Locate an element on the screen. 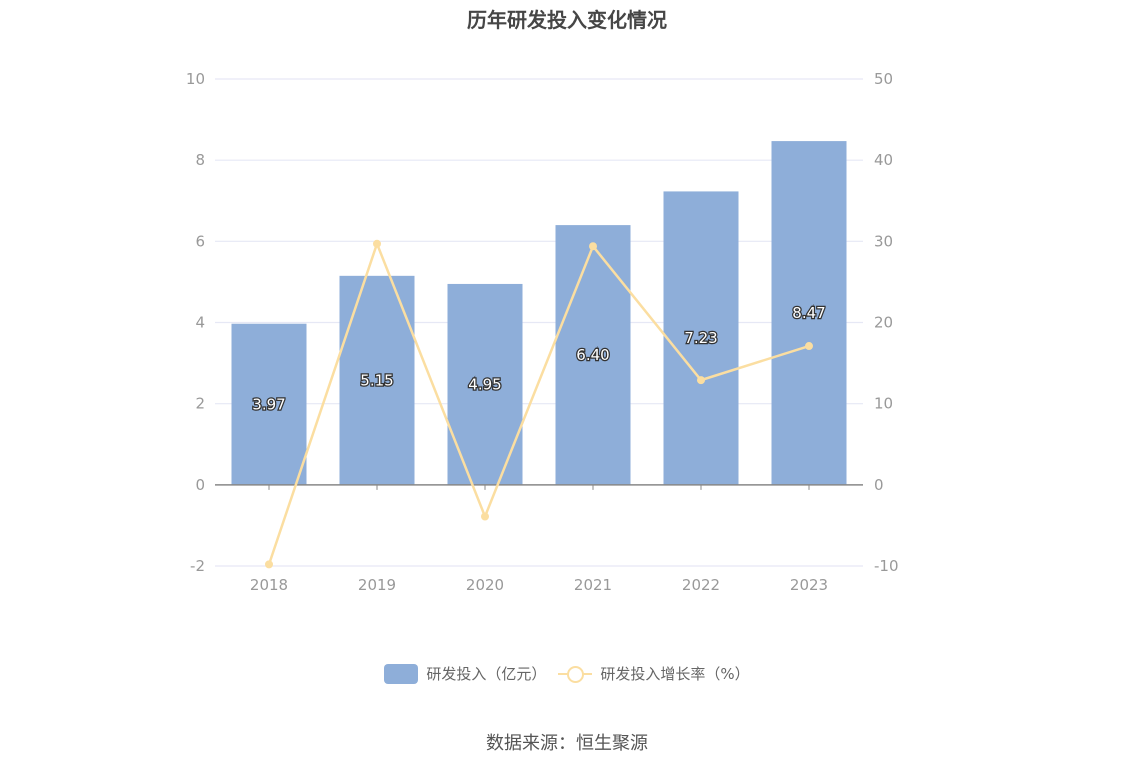  right-tick-label: 0 is located at coordinates (879, 485).